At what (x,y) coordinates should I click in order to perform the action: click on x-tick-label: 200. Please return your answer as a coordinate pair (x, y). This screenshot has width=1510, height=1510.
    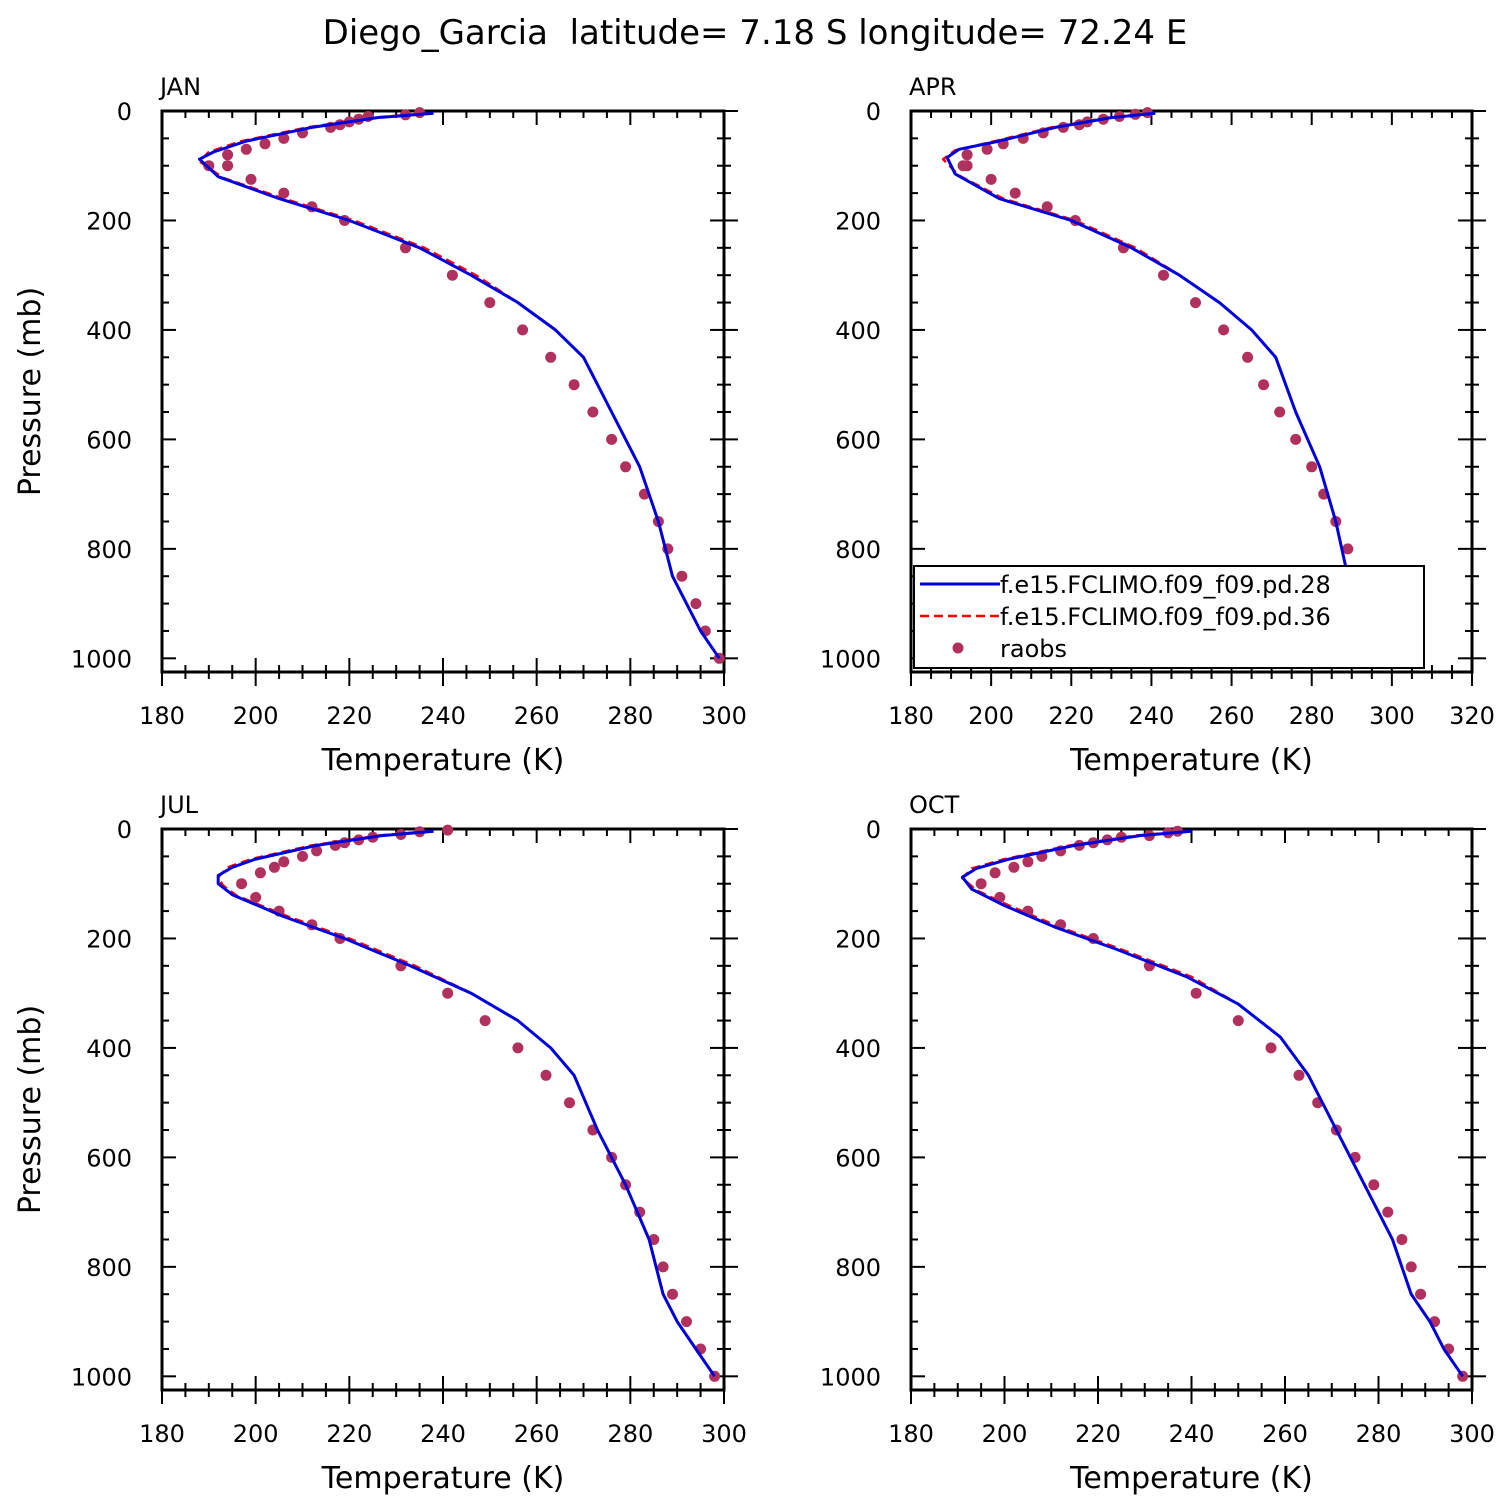
    Looking at the image, I should click on (991, 716).